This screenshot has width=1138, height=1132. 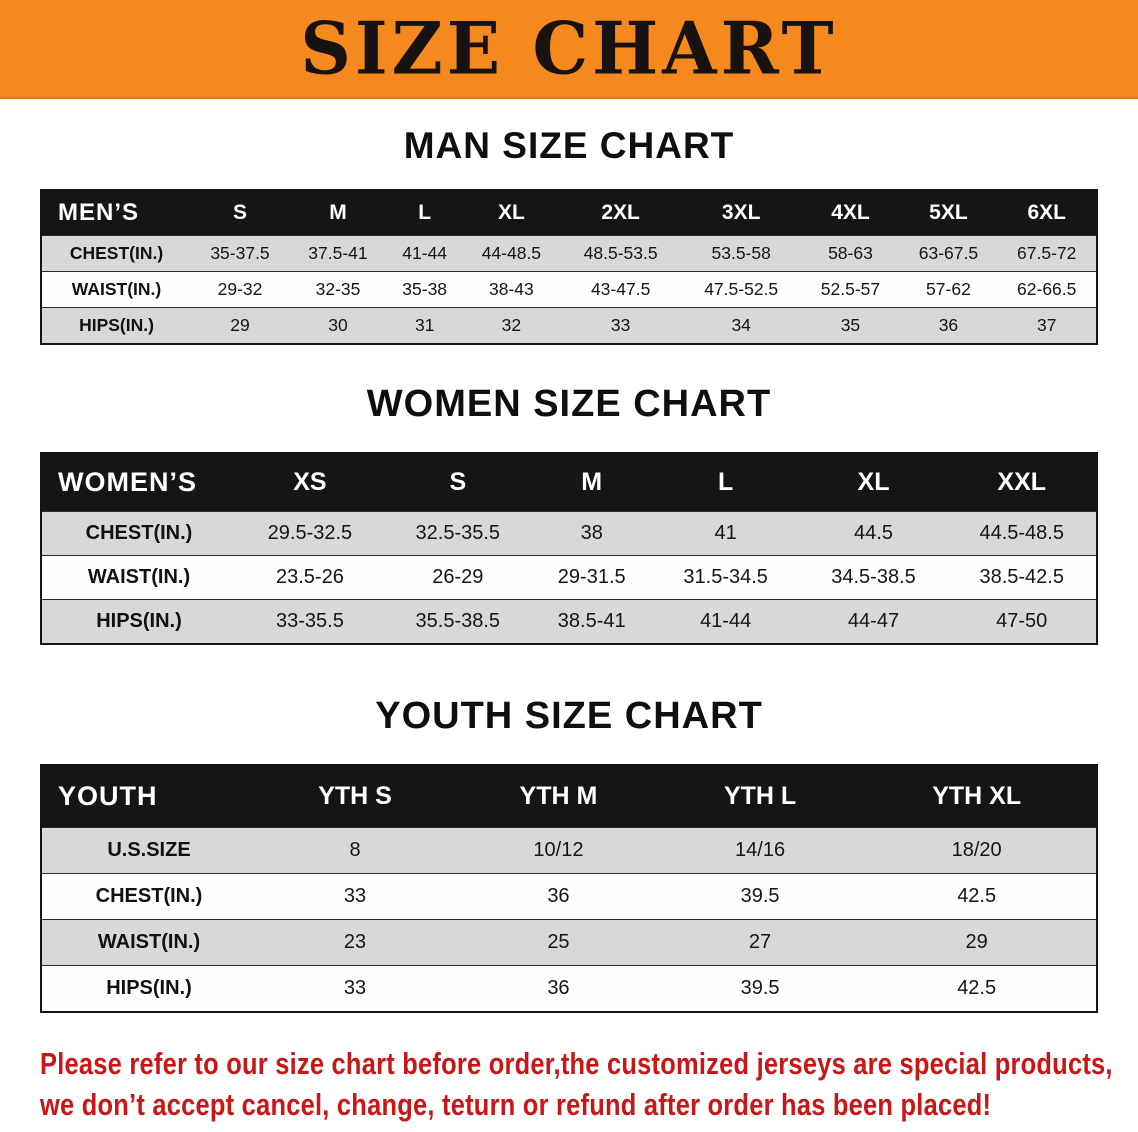 I want to click on table-title-cell: YOUTH, so click(x=148, y=796).